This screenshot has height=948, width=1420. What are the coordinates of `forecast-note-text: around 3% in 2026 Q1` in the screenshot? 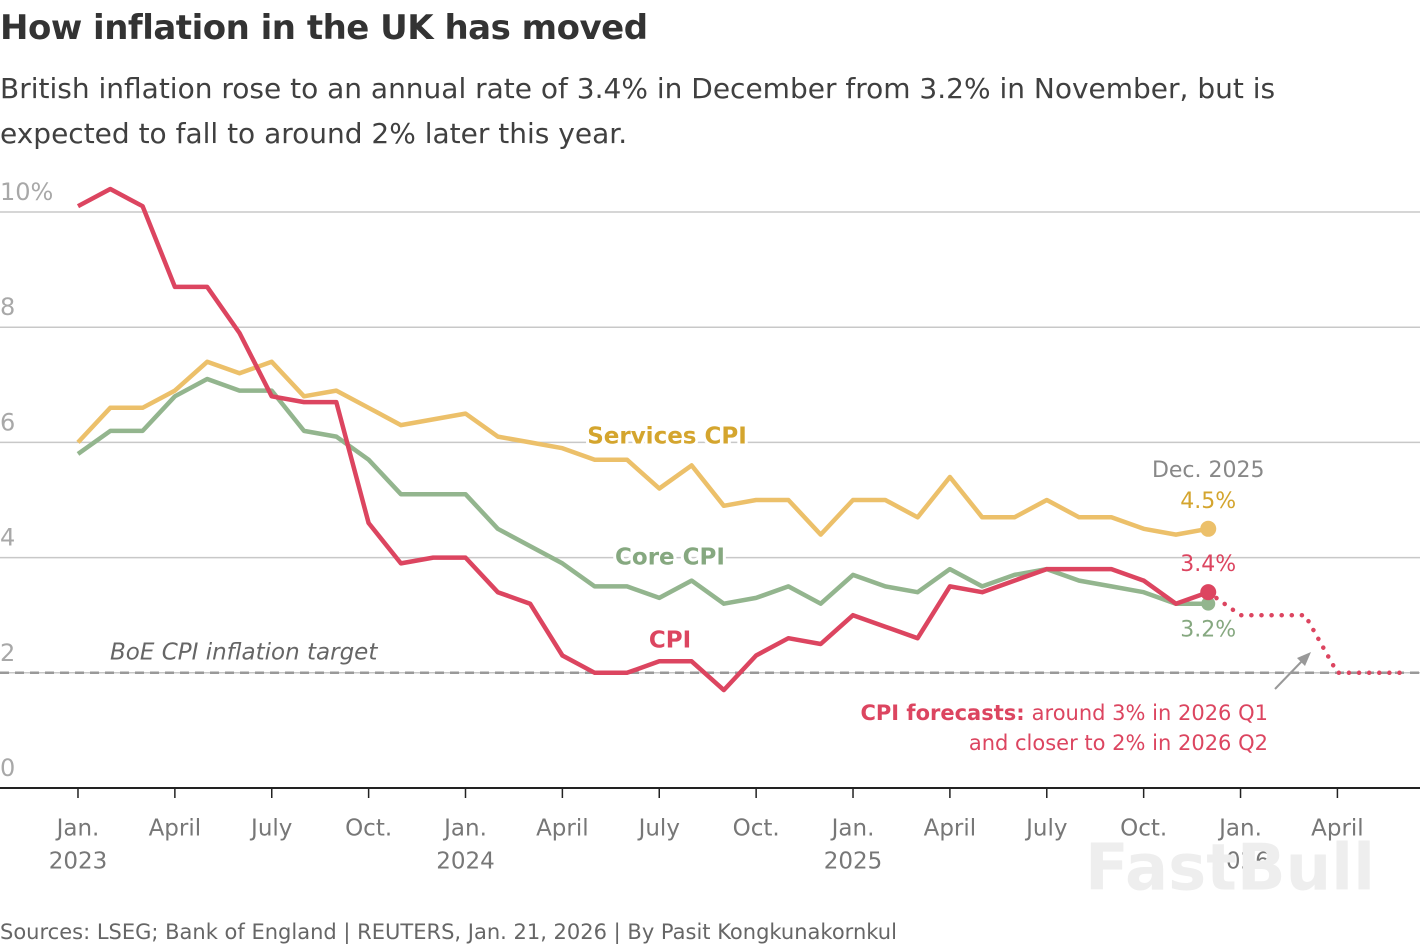 It's located at (1150, 713).